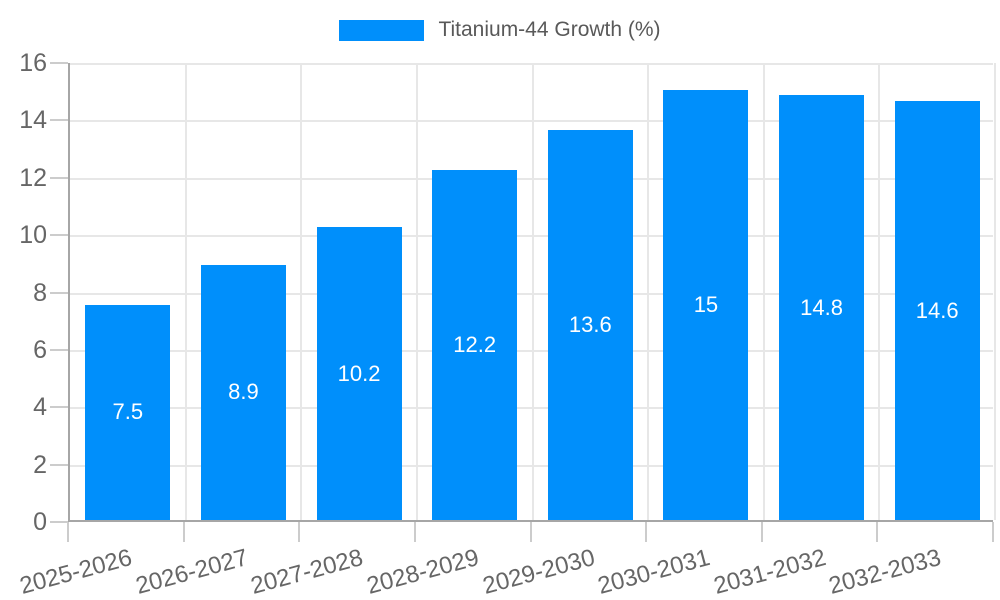 The image size is (1000, 600). I want to click on y-axis-tick-label: 12, so click(33, 177).